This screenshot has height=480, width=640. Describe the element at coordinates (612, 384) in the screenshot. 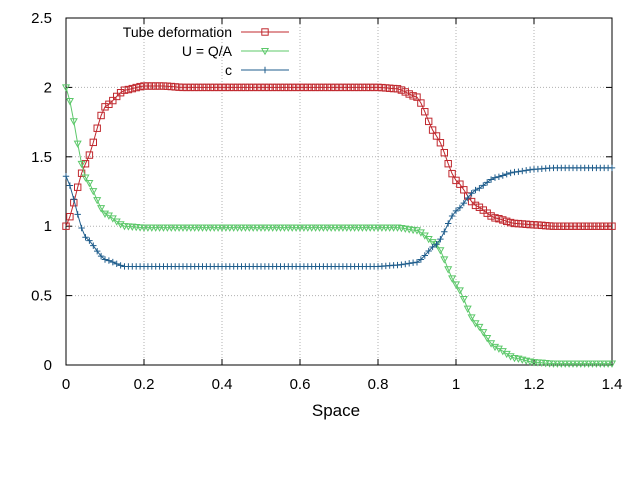

I see `x-tick-label: 1.4` at that location.